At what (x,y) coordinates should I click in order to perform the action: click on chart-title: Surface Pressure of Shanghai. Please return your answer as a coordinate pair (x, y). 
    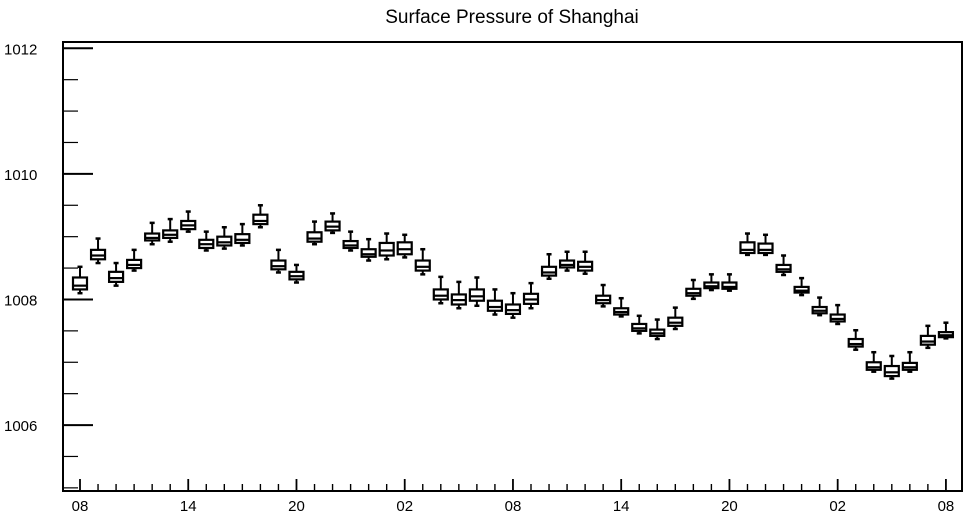
    Looking at the image, I should click on (512, 17).